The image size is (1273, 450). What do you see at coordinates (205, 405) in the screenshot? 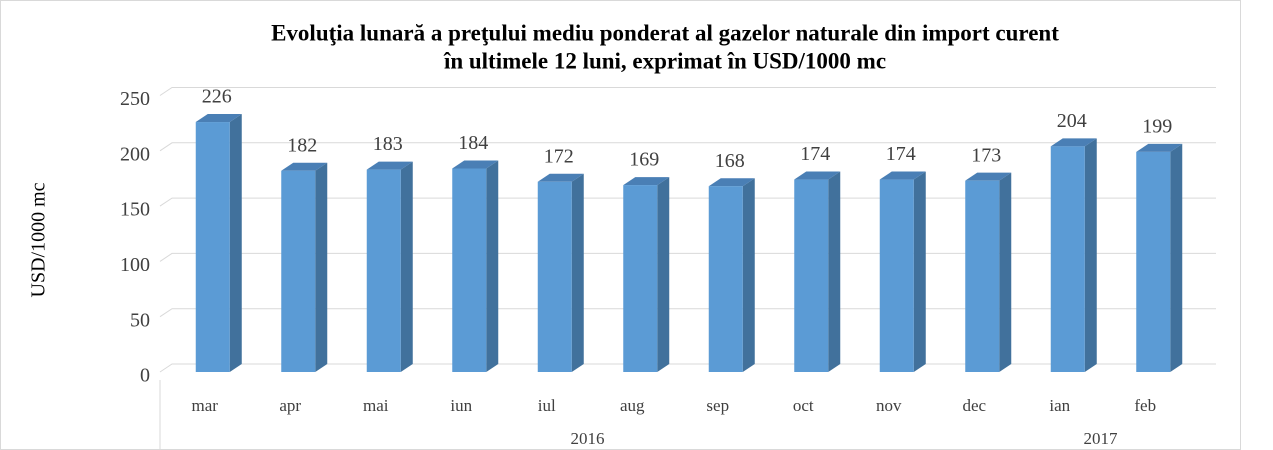
I see `x-tick-label: mar` at bounding box center [205, 405].